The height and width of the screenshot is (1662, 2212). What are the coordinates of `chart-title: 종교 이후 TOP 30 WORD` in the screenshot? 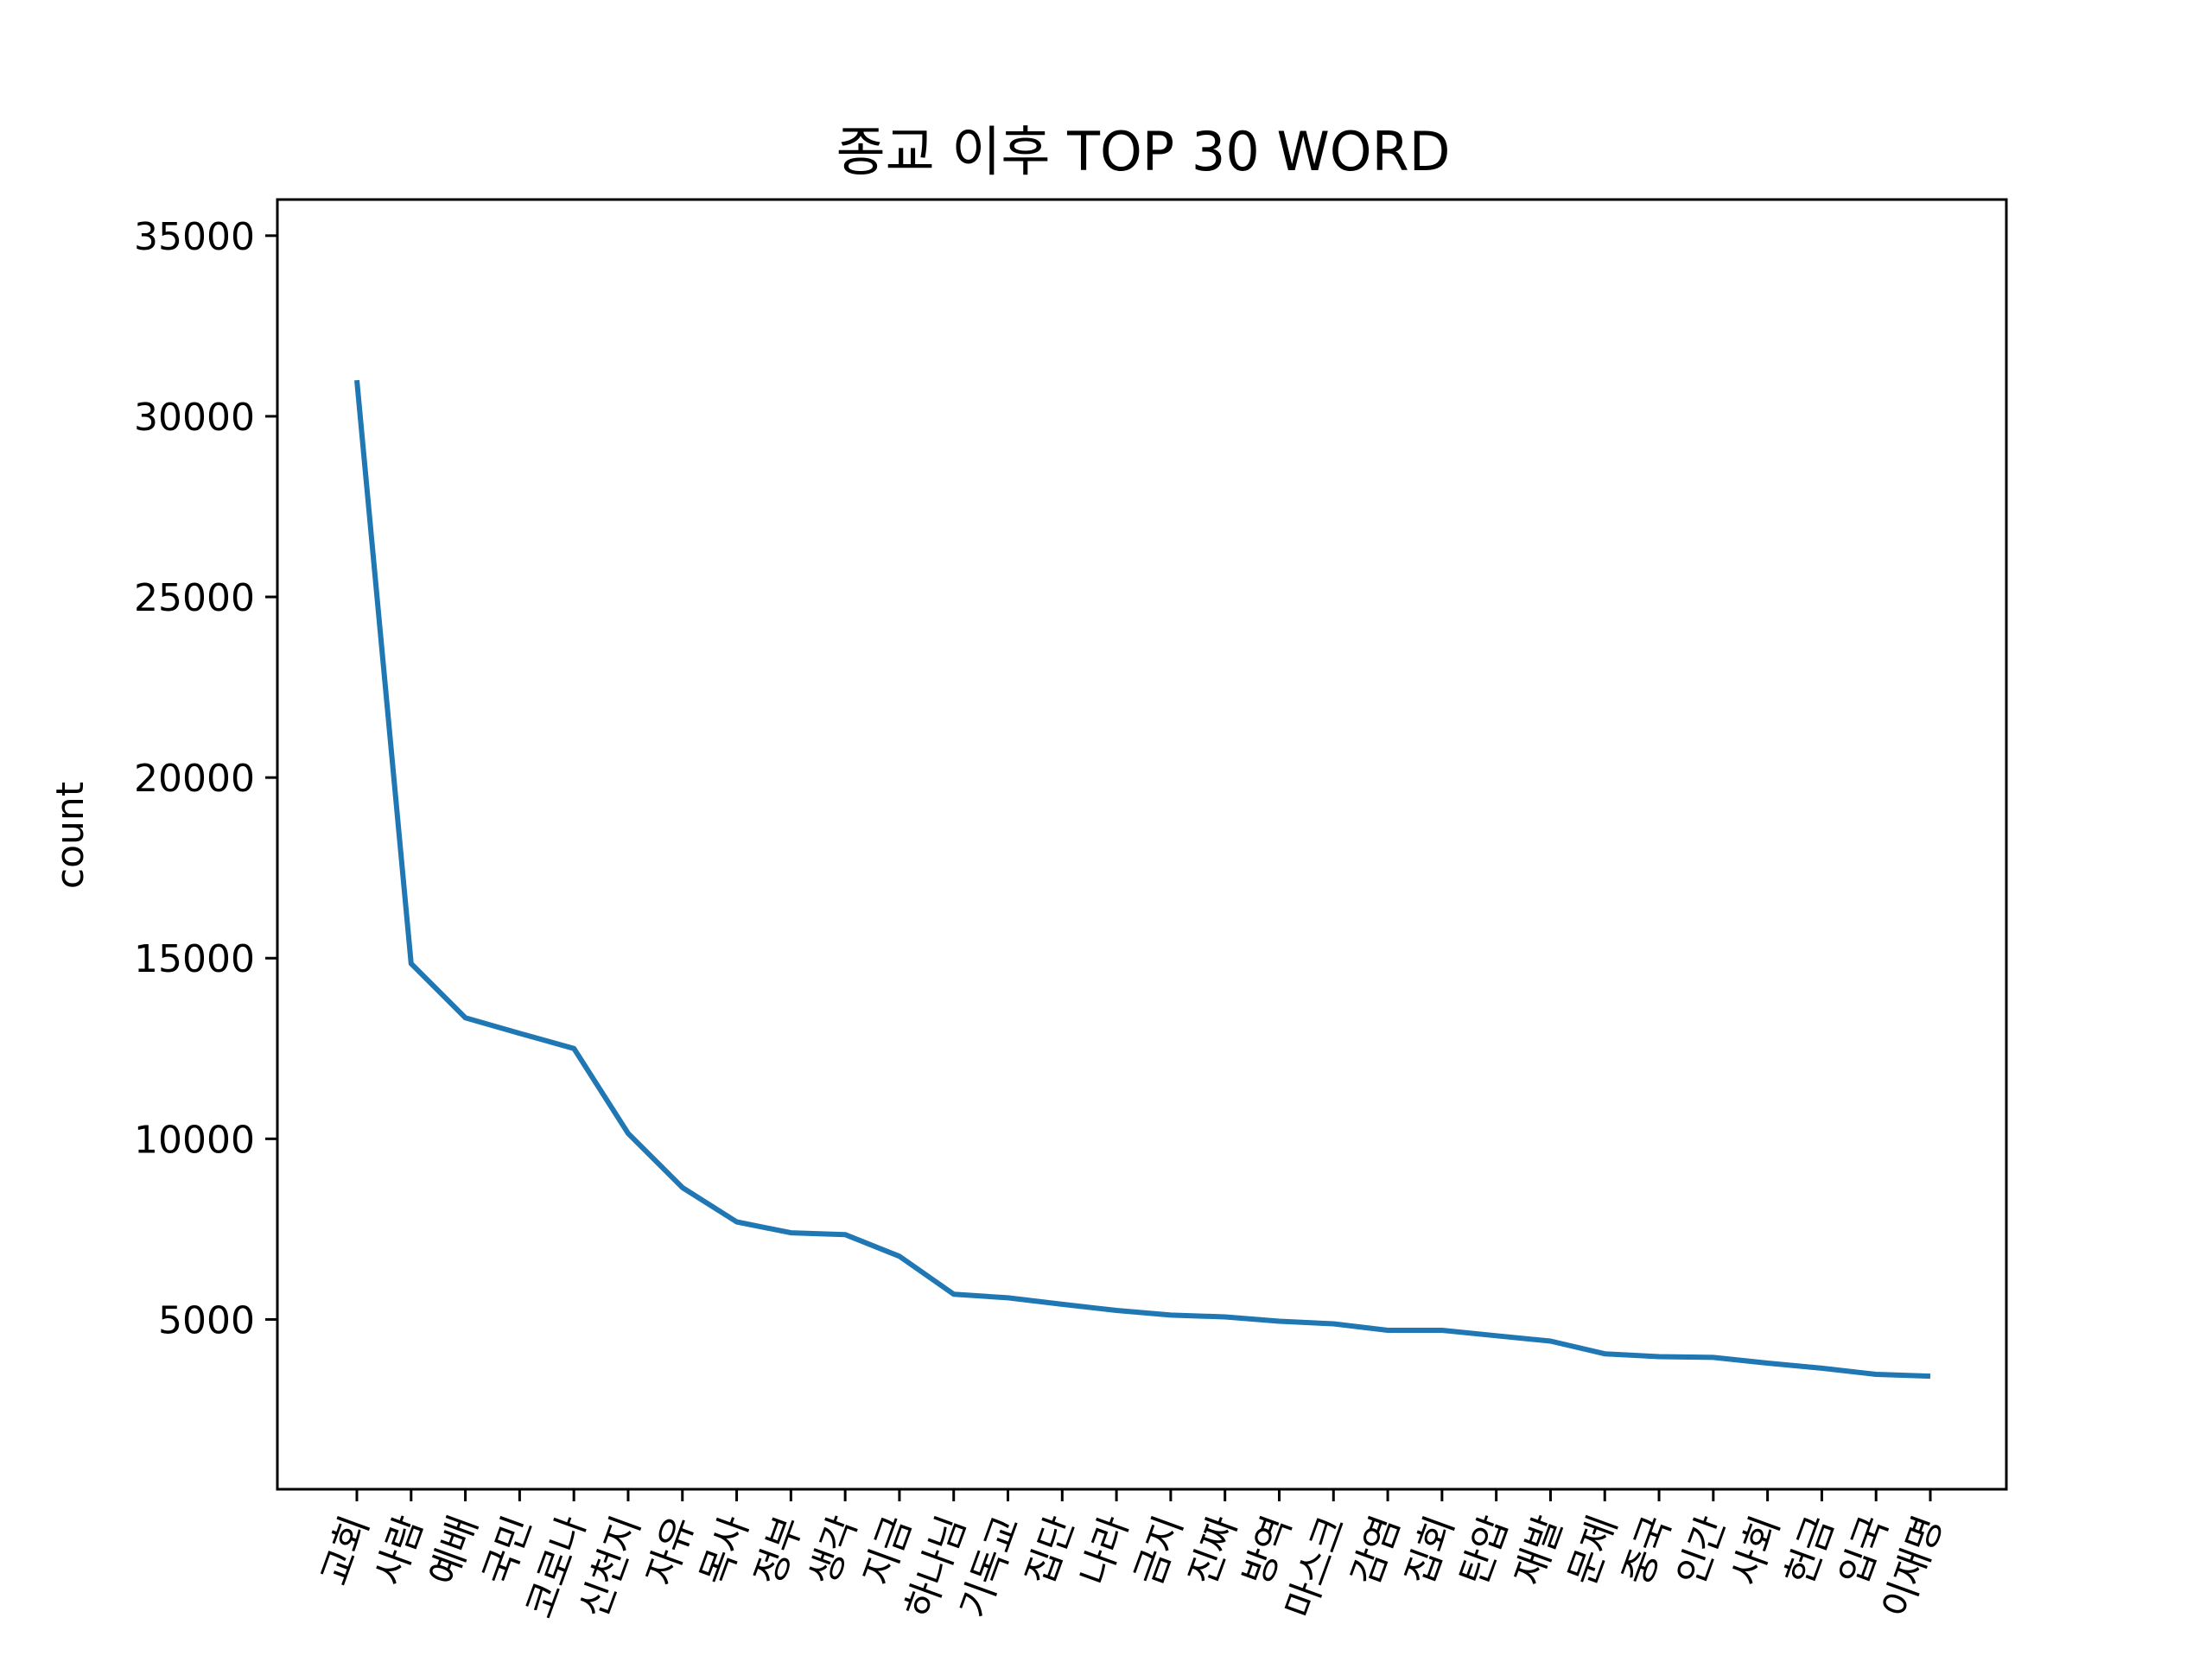 It's located at (1143, 151).